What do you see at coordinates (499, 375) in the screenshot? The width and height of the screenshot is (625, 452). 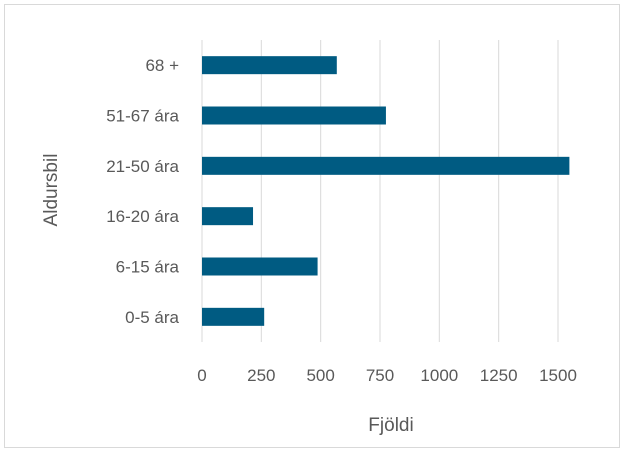 I see `x-tick-label: 1250` at bounding box center [499, 375].